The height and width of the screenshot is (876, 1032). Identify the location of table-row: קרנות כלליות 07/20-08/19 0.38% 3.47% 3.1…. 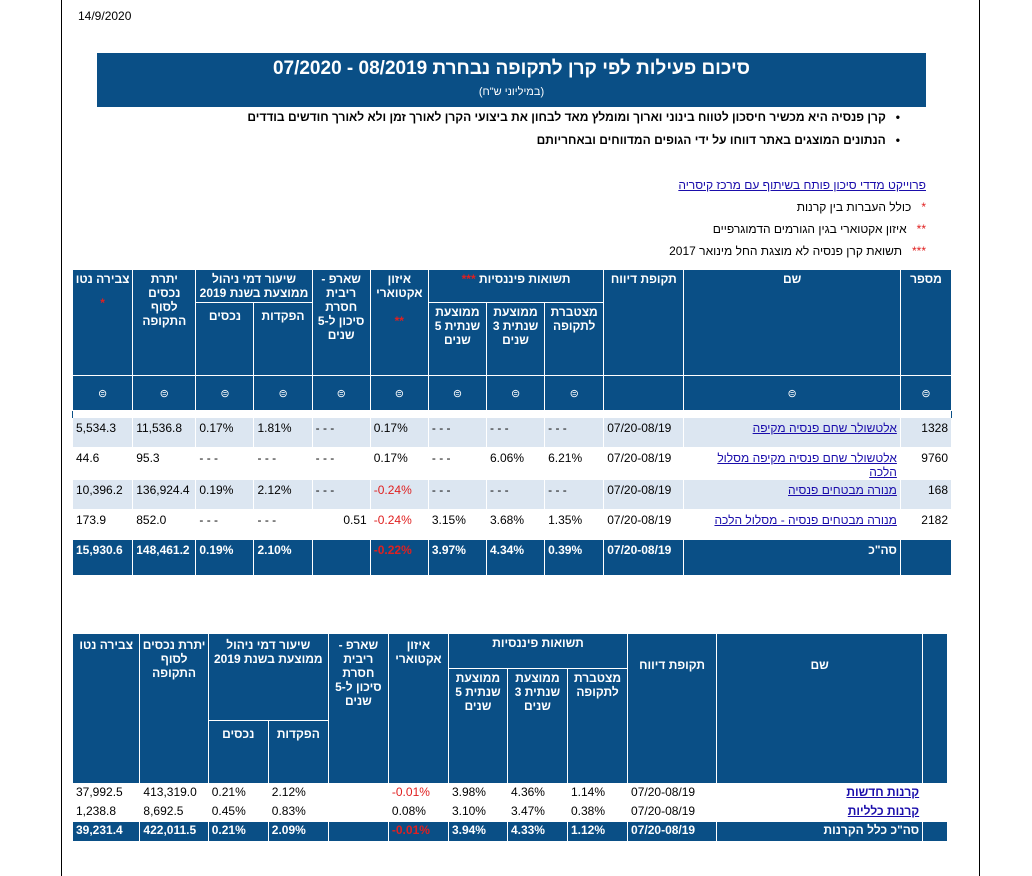
(509, 811).